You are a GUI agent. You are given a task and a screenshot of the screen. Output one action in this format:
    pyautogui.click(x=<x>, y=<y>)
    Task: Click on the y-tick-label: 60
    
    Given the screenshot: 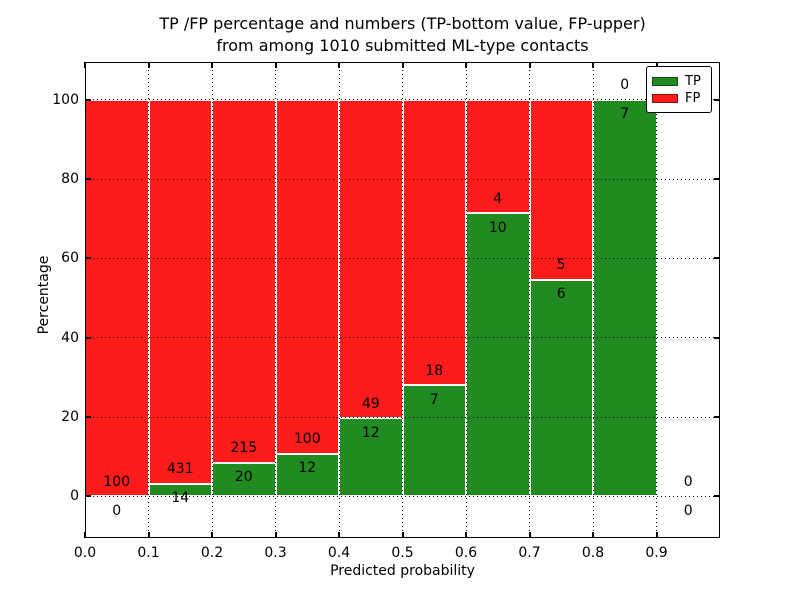 What is the action you would take?
    pyautogui.click(x=70, y=258)
    